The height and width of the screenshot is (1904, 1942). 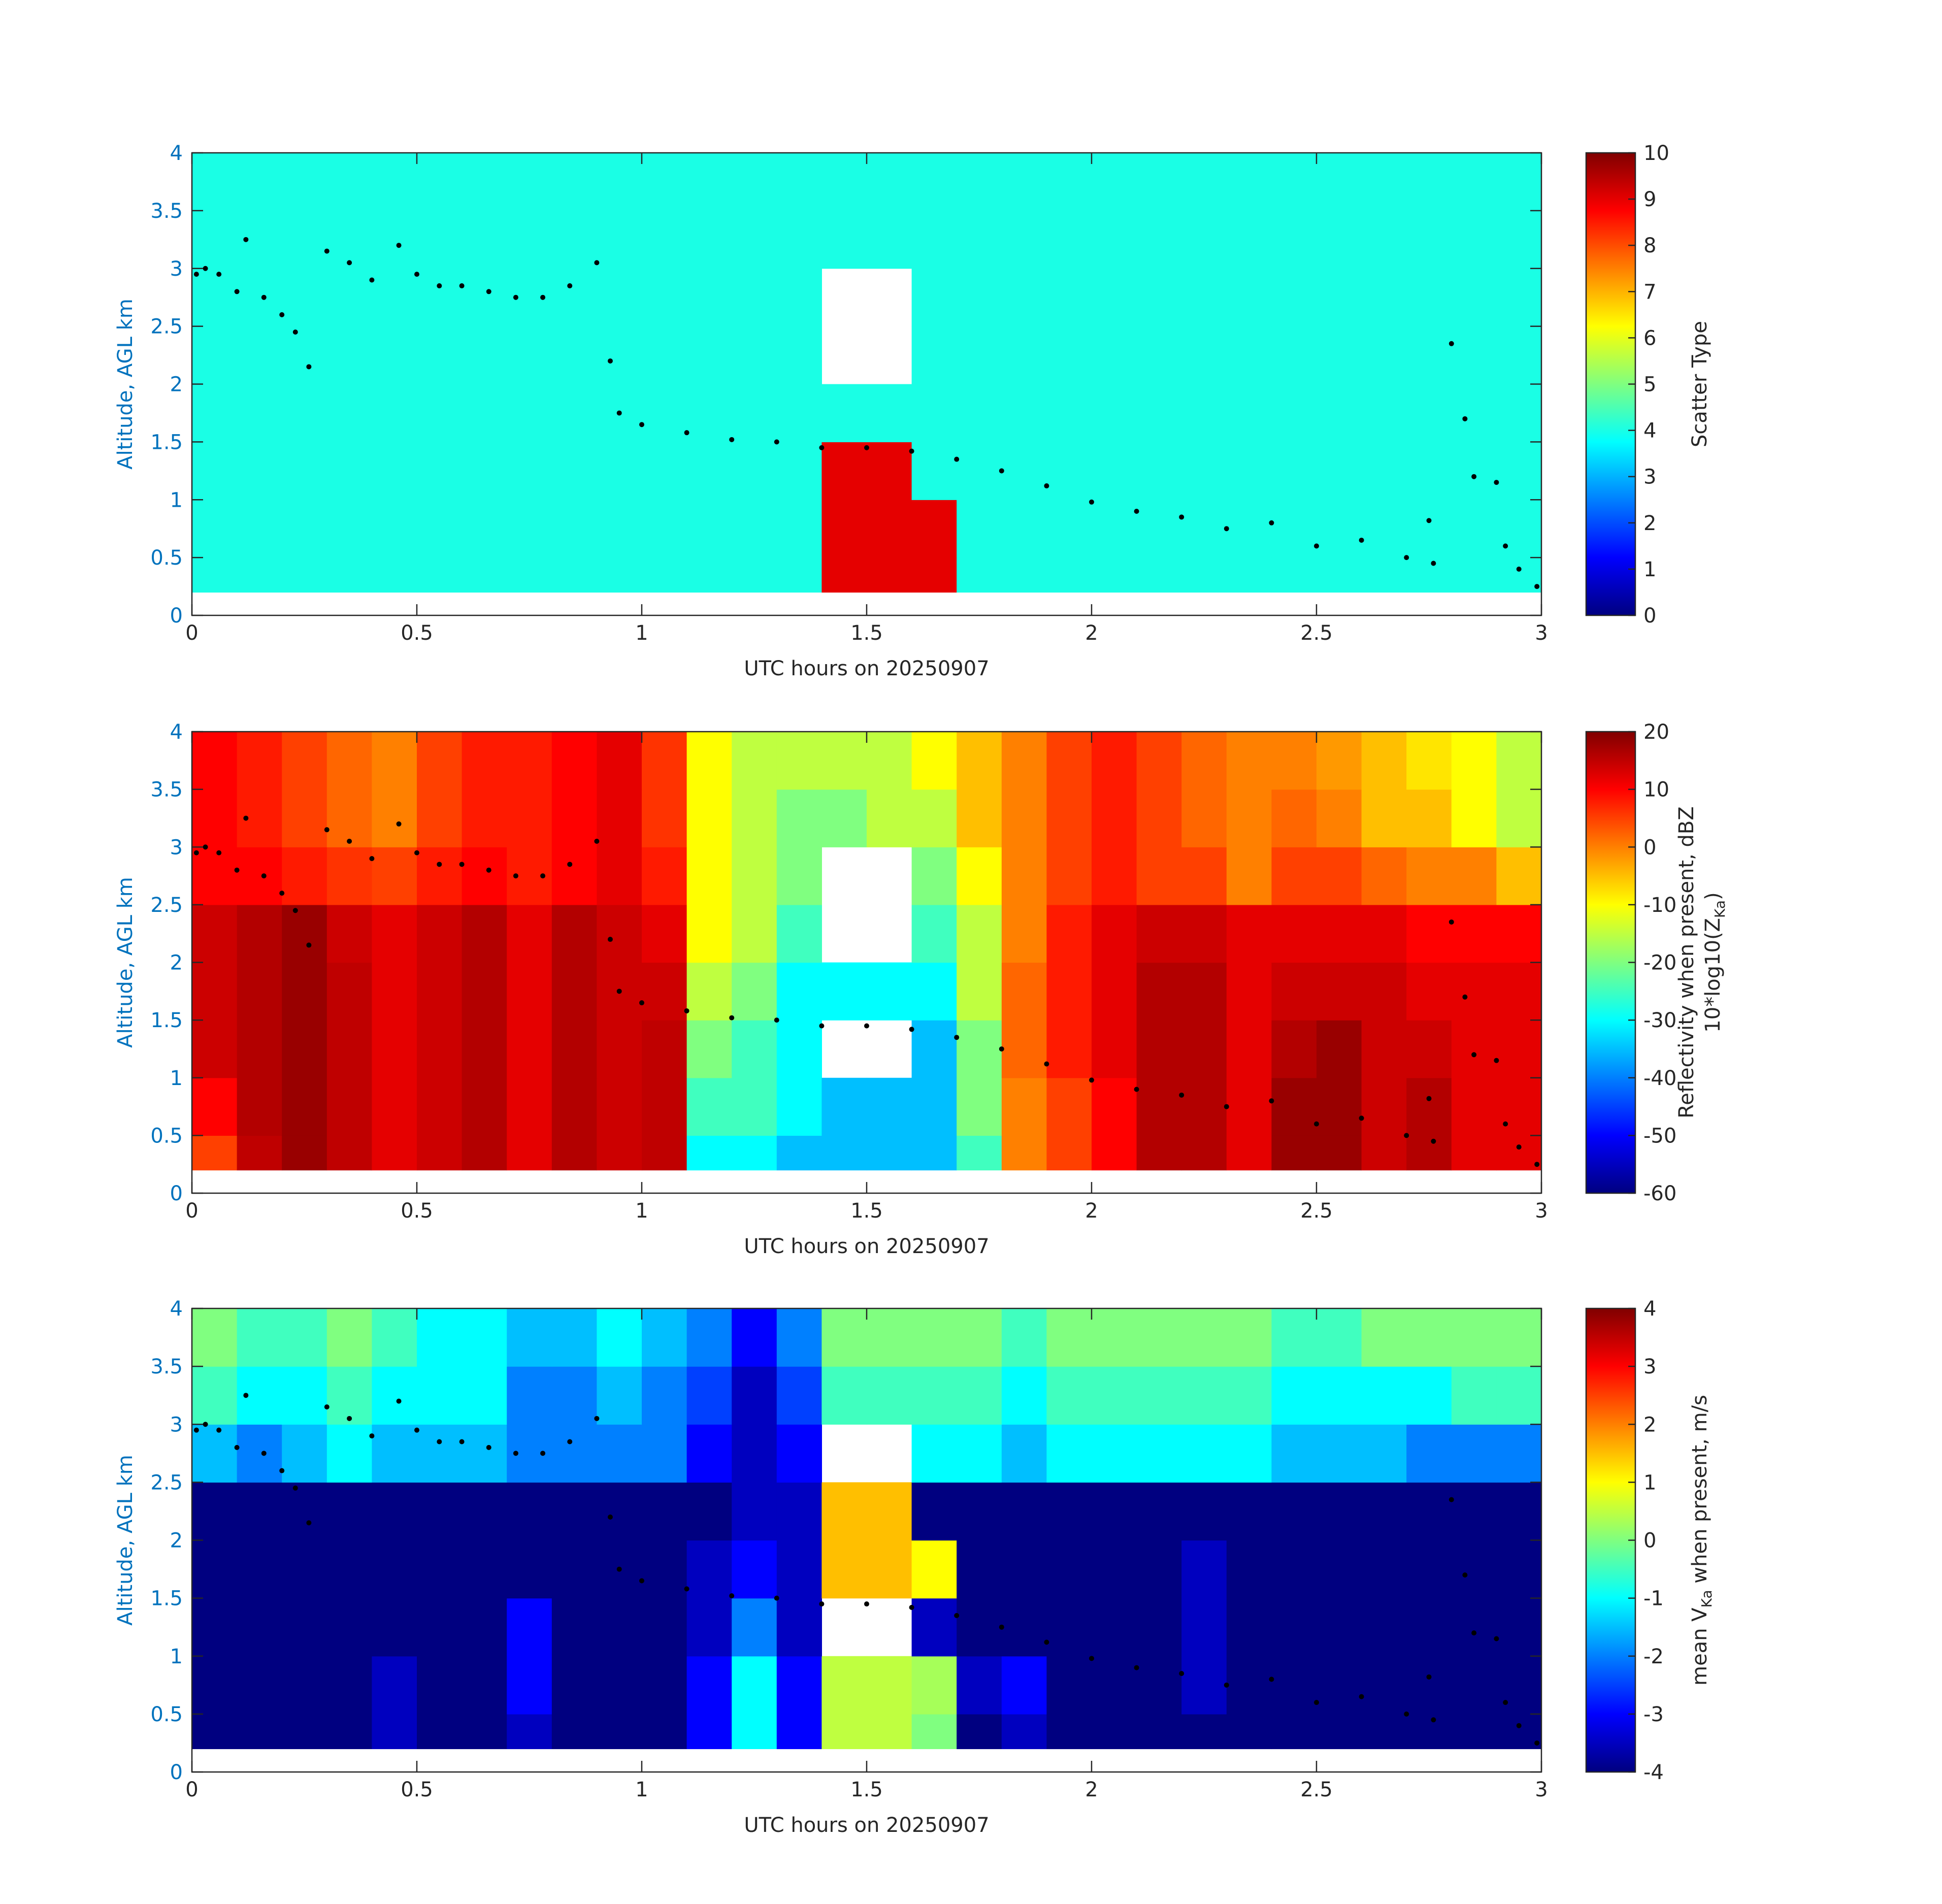 I want to click on label-part: 10*log10(Z, so click(x=1713, y=976).